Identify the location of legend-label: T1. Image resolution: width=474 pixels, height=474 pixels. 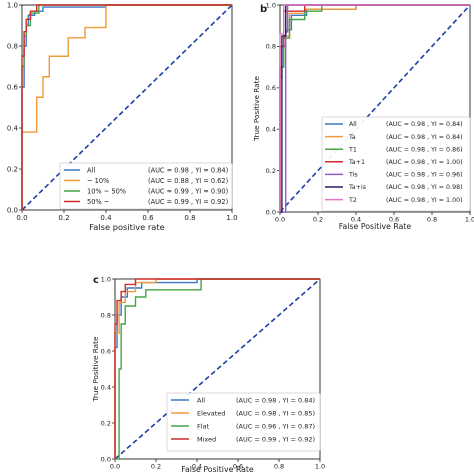
(352, 149).